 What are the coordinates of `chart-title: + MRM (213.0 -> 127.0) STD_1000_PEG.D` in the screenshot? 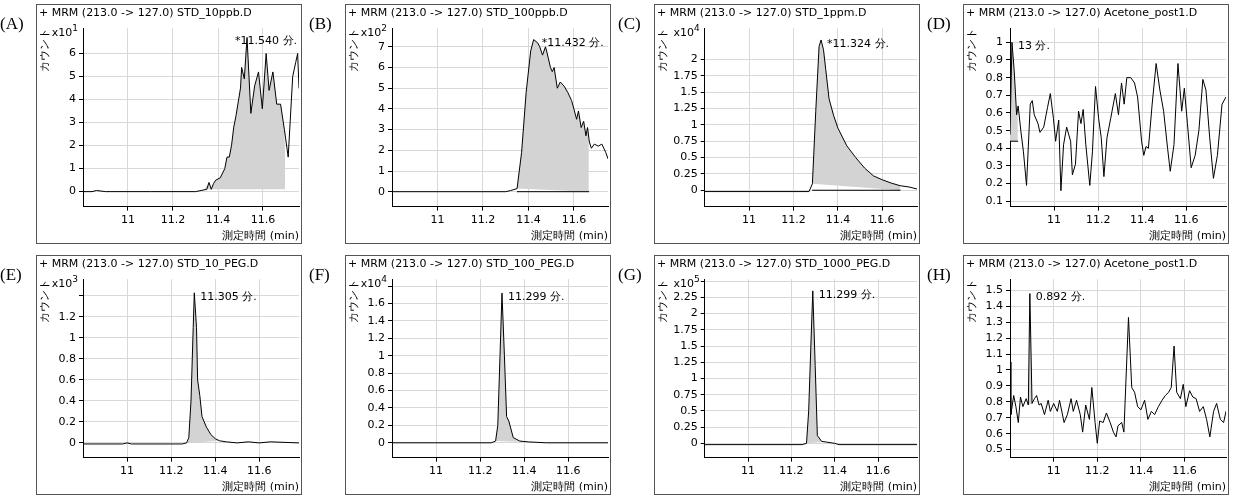 It's located at (774, 264).